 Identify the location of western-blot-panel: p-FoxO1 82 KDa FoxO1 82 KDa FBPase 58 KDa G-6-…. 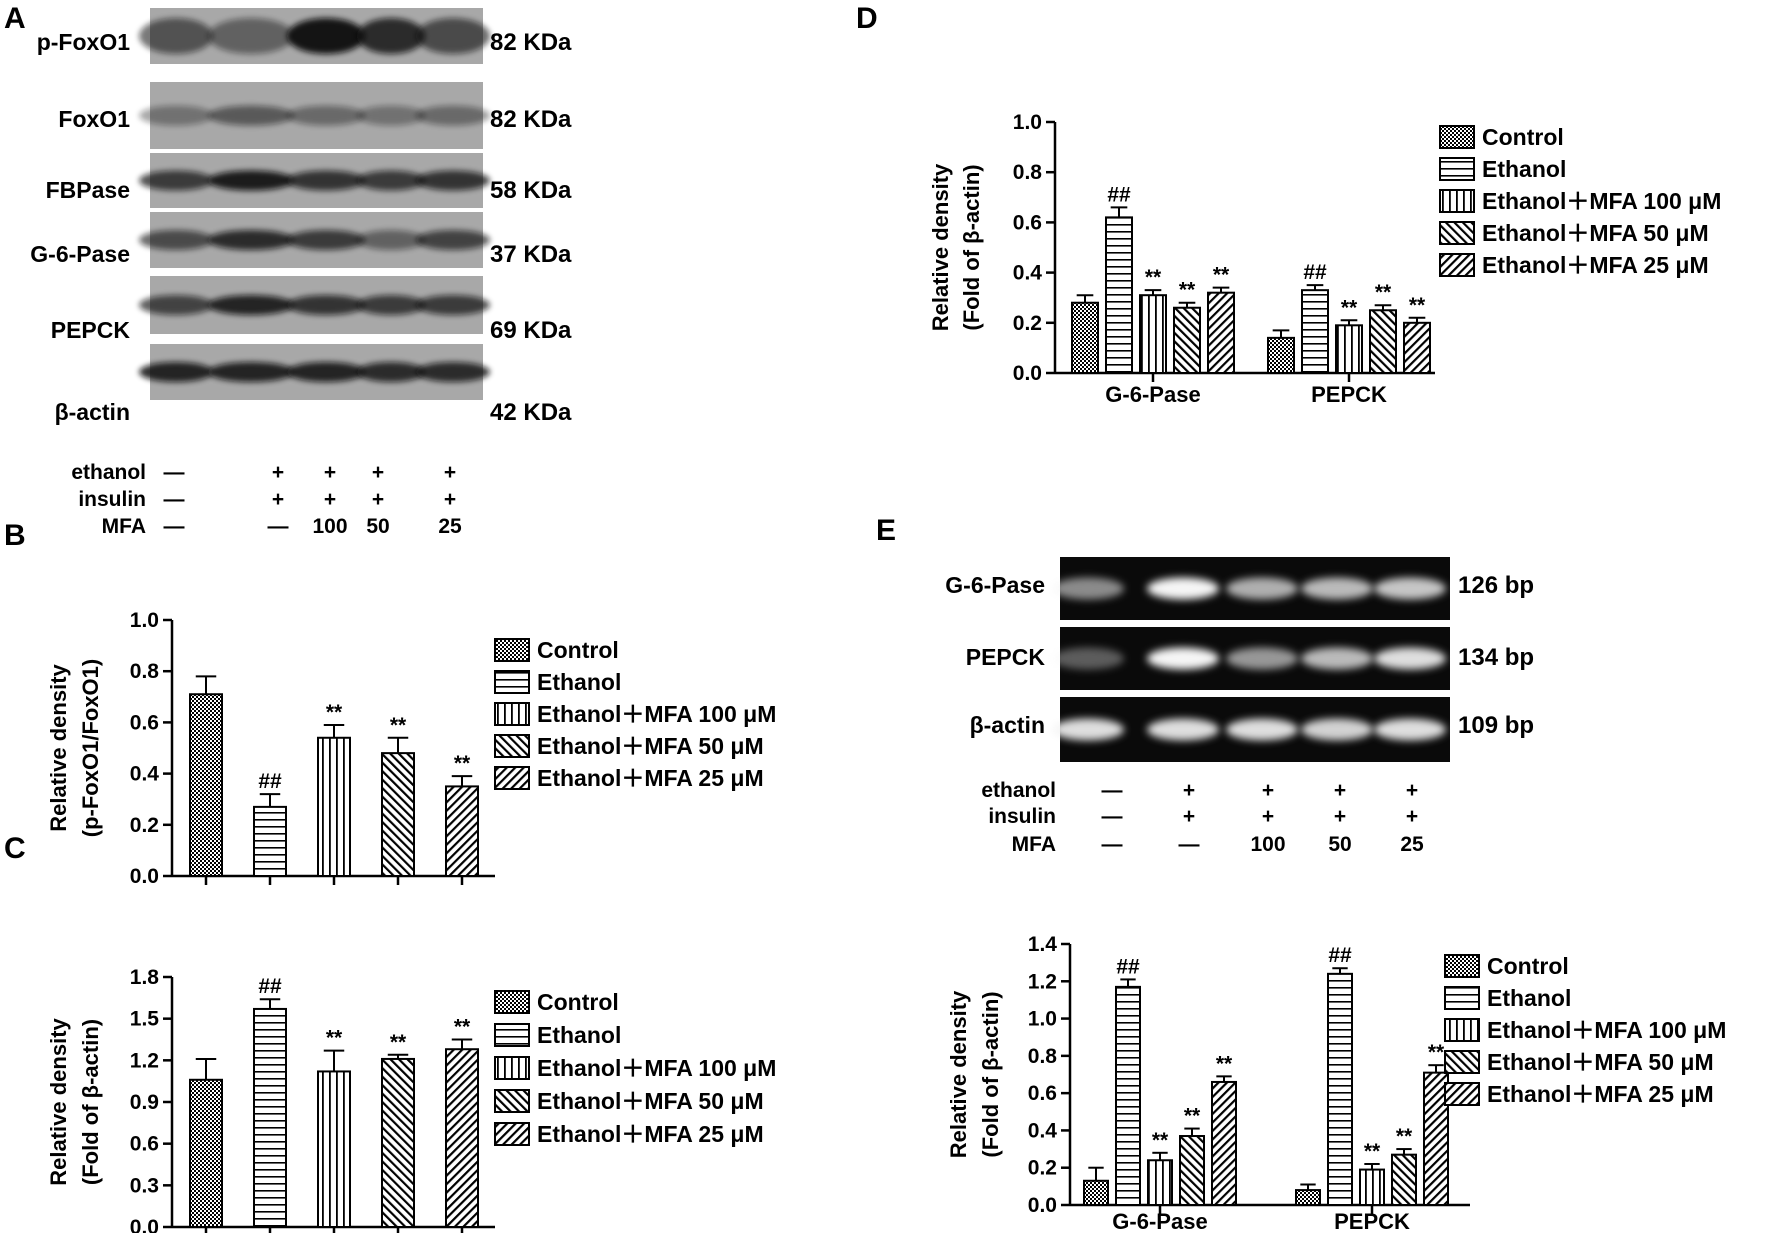
(301, 217).